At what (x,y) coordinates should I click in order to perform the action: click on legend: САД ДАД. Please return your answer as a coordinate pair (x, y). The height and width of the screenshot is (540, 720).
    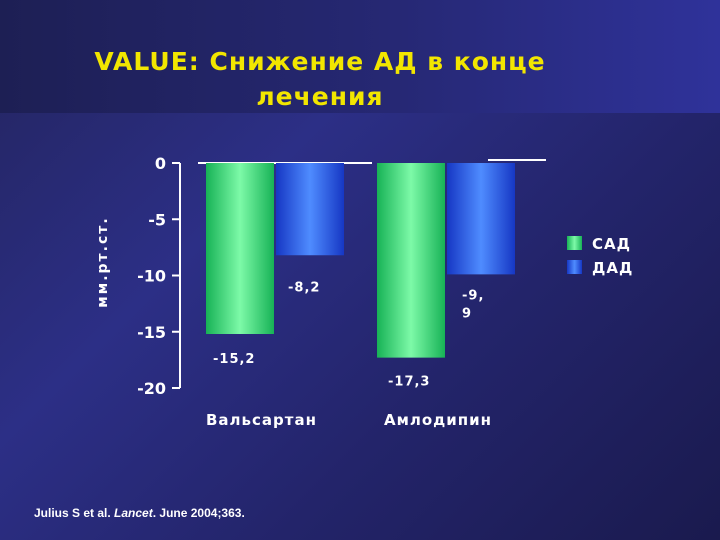
    Looking at the image, I should click on (600, 256).